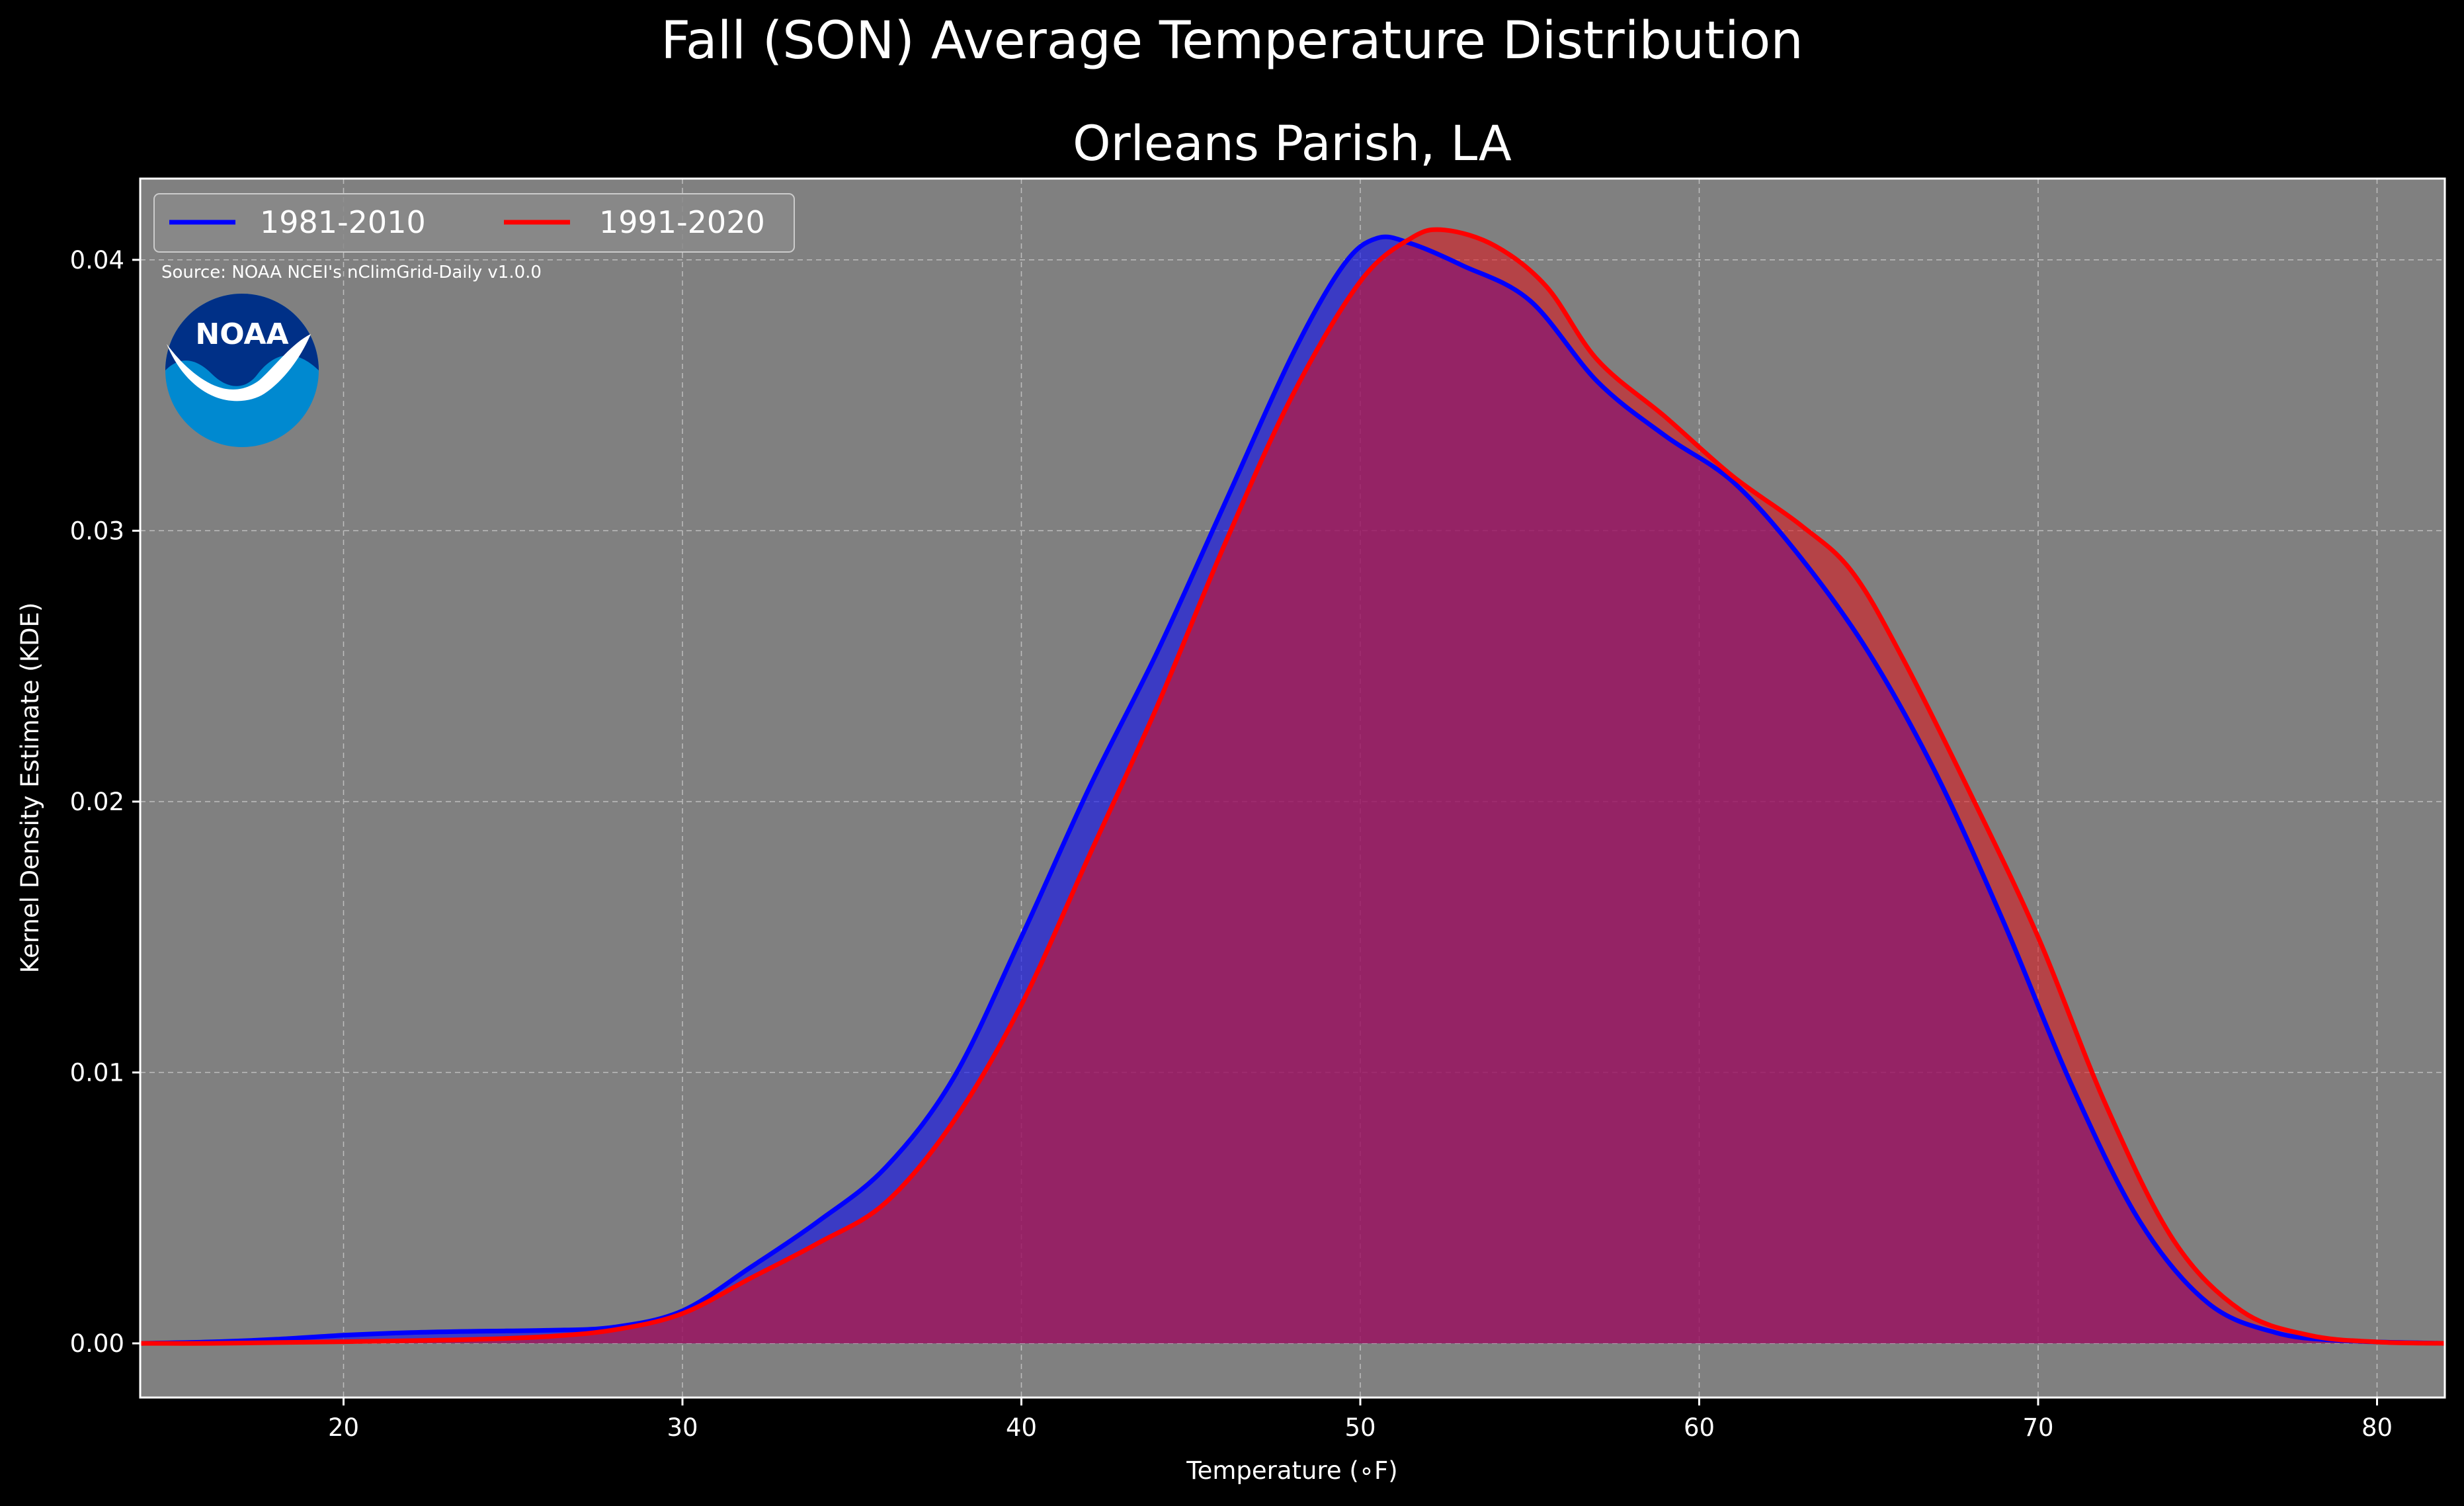 This screenshot has height=1506, width=2464. Describe the element at coordinates (1021, 1427) in the screenshot. I see `x-tick-label: 40` at that location.